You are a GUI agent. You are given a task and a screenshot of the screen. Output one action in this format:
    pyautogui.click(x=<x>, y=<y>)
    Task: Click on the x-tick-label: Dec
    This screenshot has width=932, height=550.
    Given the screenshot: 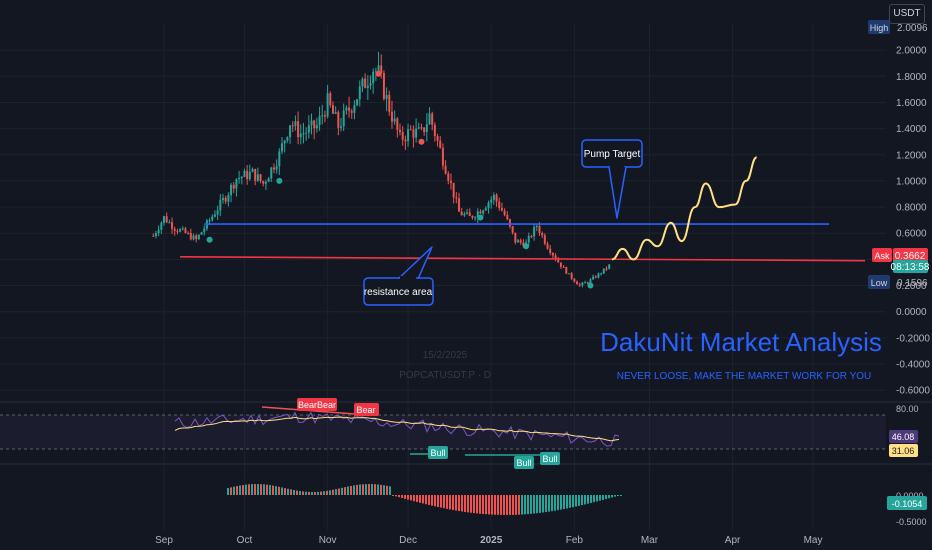 What is the action you would take?
    pyautogui.click(x=408, y=540)
    